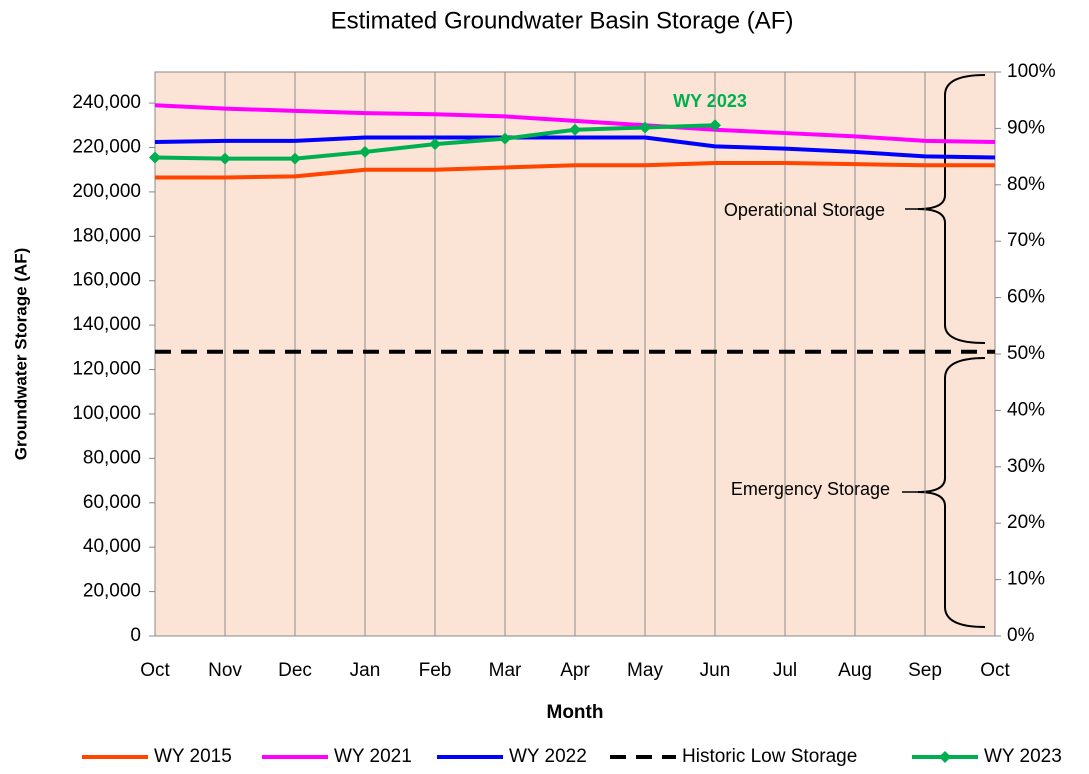 The height and width of the screenshot is (774, 1089). I want to click on y-tick-label: 60,000, so click(112, 502).